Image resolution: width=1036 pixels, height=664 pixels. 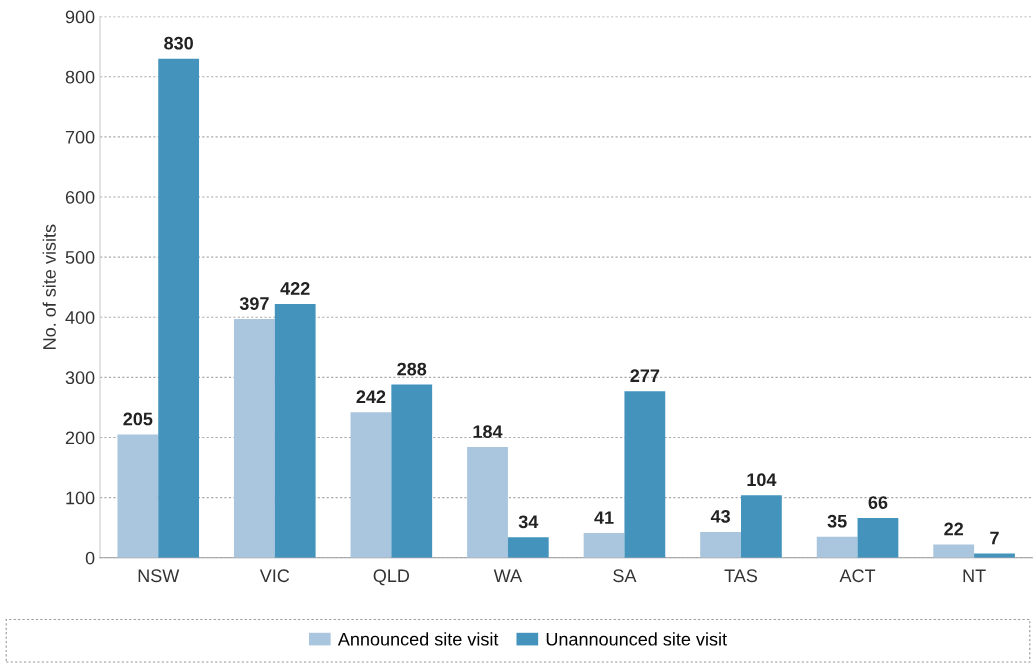 What do you see at coordinates (80, 378) in the screenshot?
I see `y-tick-label: 300` at bounding box center [80, 378].